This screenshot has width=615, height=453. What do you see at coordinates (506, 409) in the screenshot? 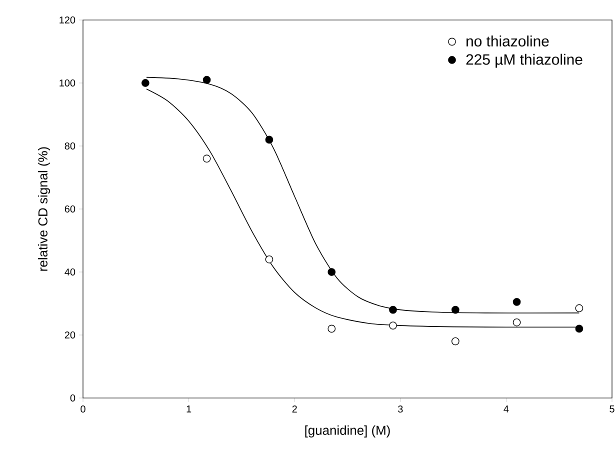
I see `x-tick-label: 4` at bounding box center [506, 409].